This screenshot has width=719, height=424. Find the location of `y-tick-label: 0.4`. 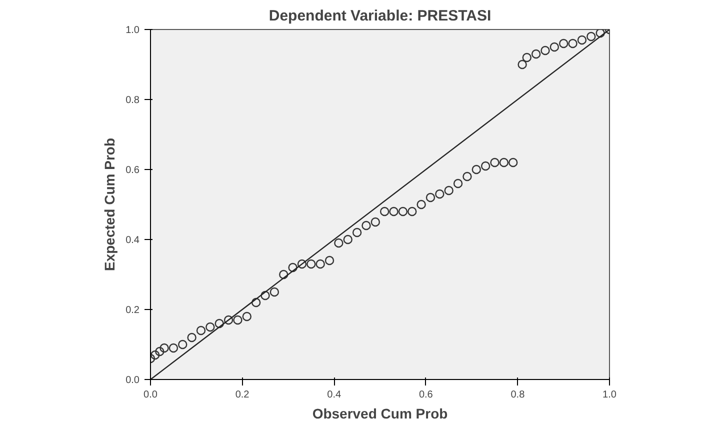

y-tick-label: 0.4 is located at coordinates (133, 240).